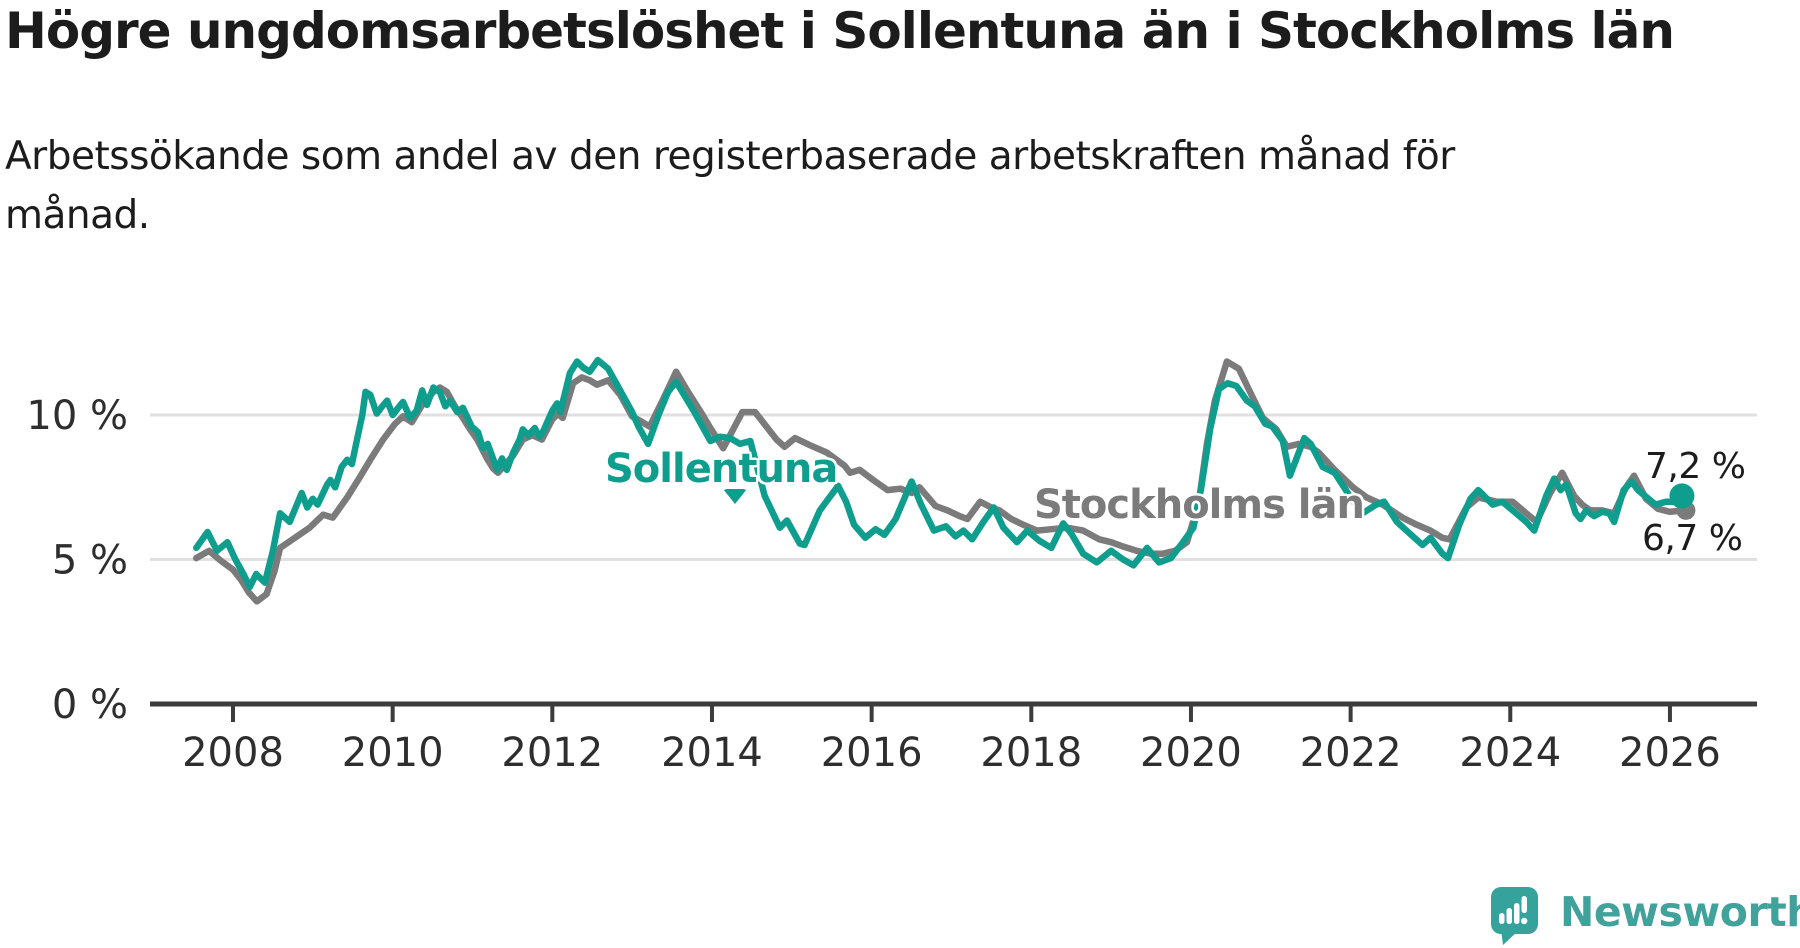 This screenshot has height=948, width=1800. What do you see at coordinates (735, 496) in the screenshot?
I see `sollentuna-label-arrow-icon` at bounding box center [735, 496].